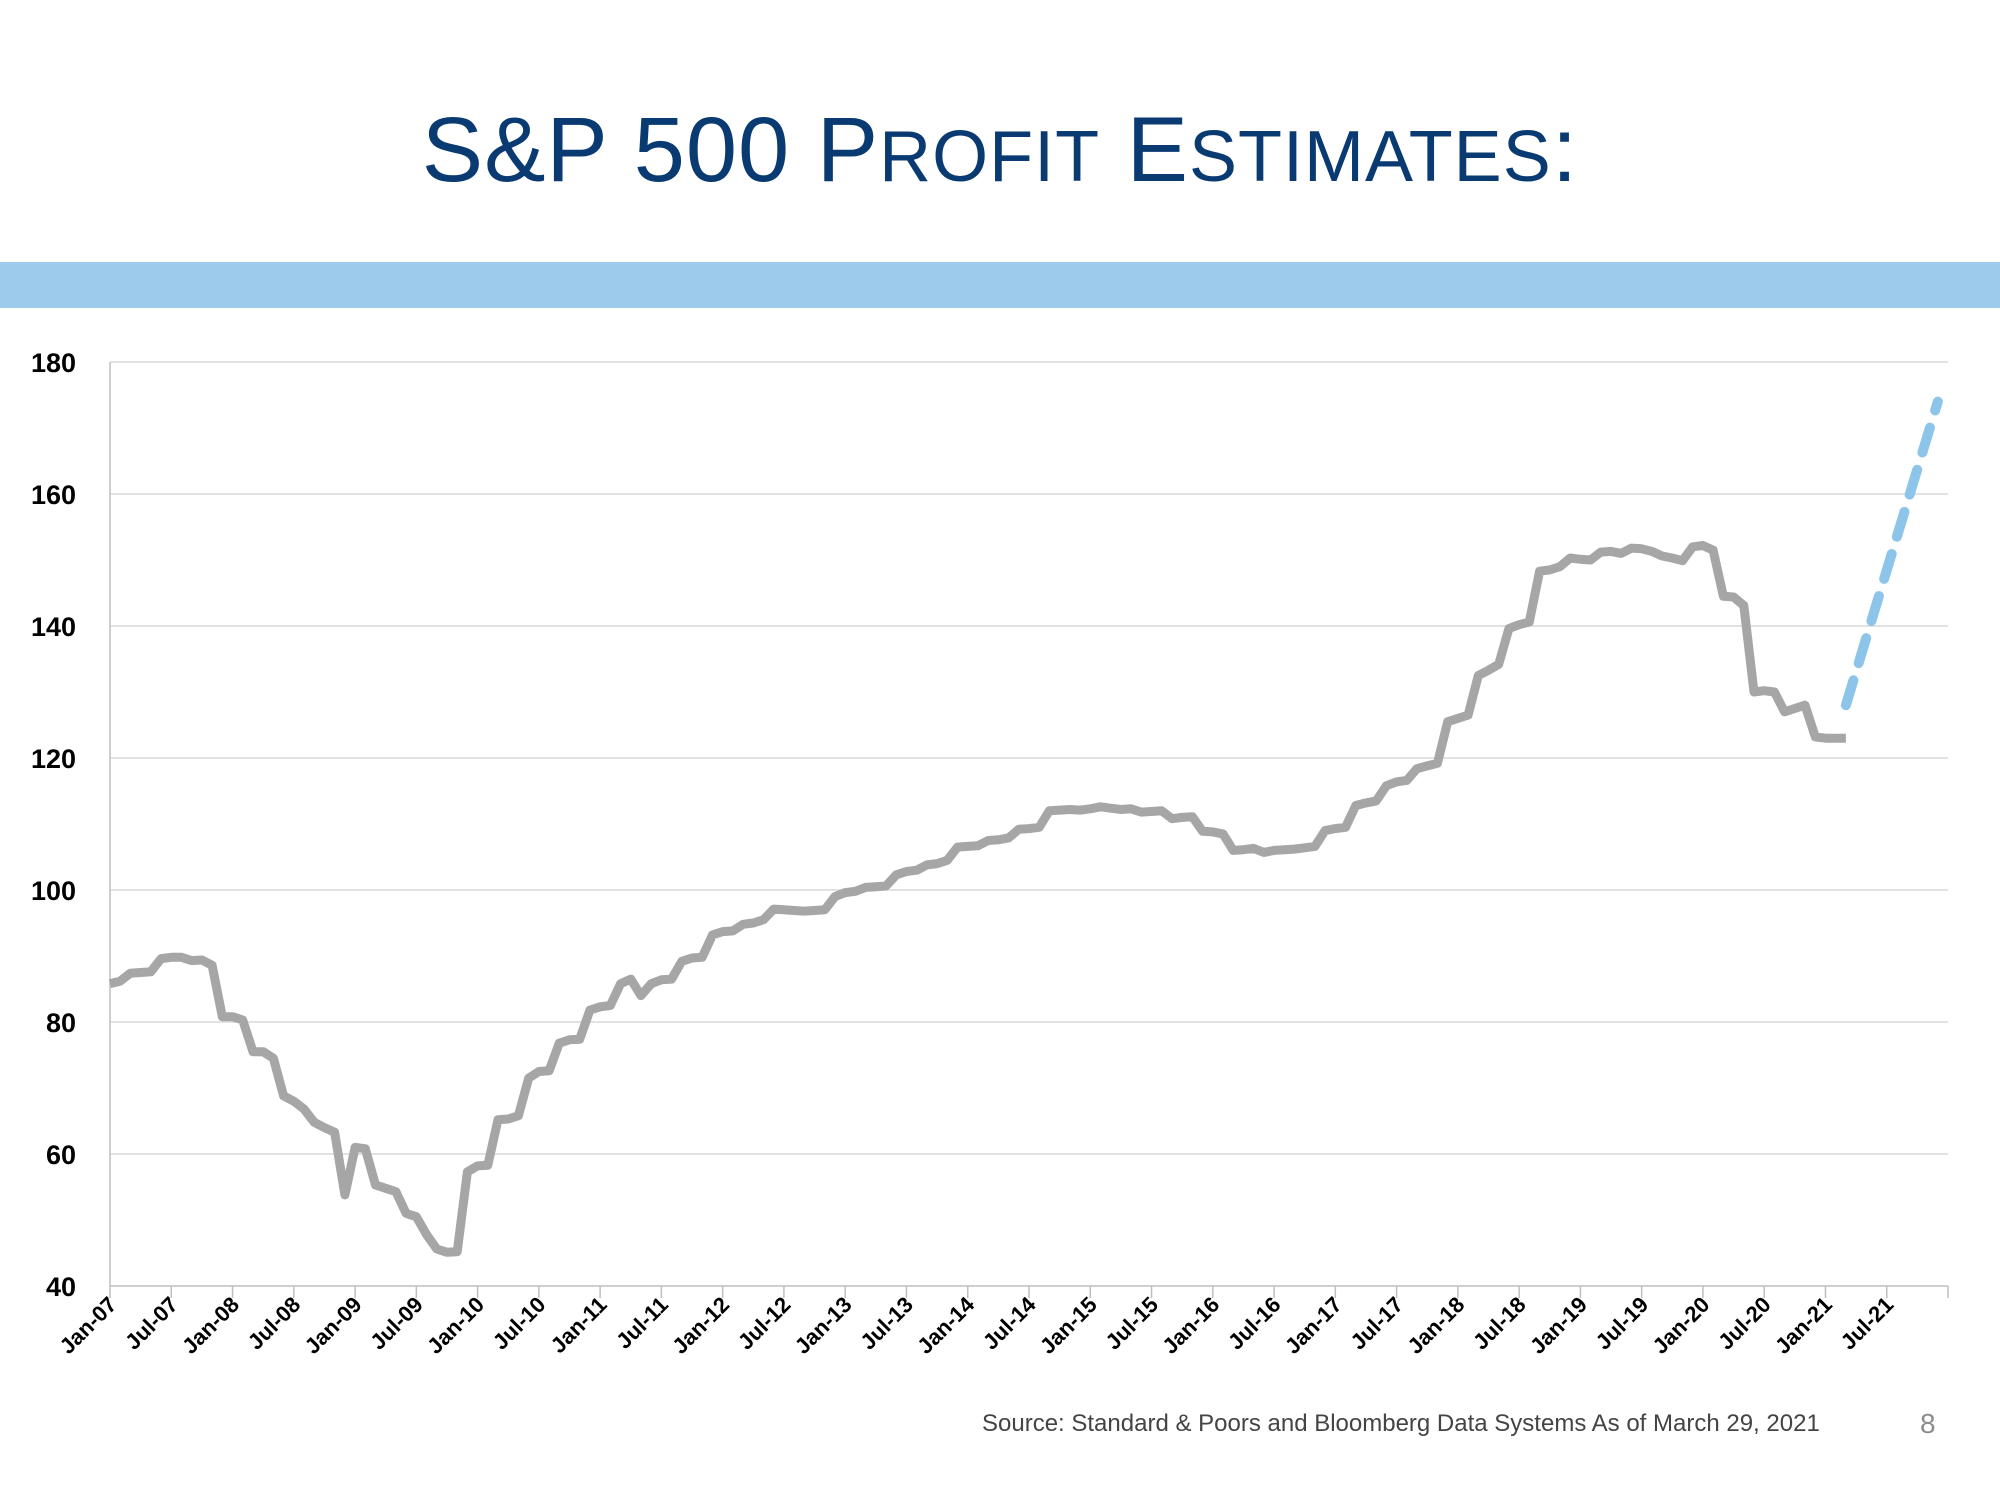  Describe the element at coordinates (1068, 1325) in the screenshot. I see `x-tick-label: Jan-15` at that location.